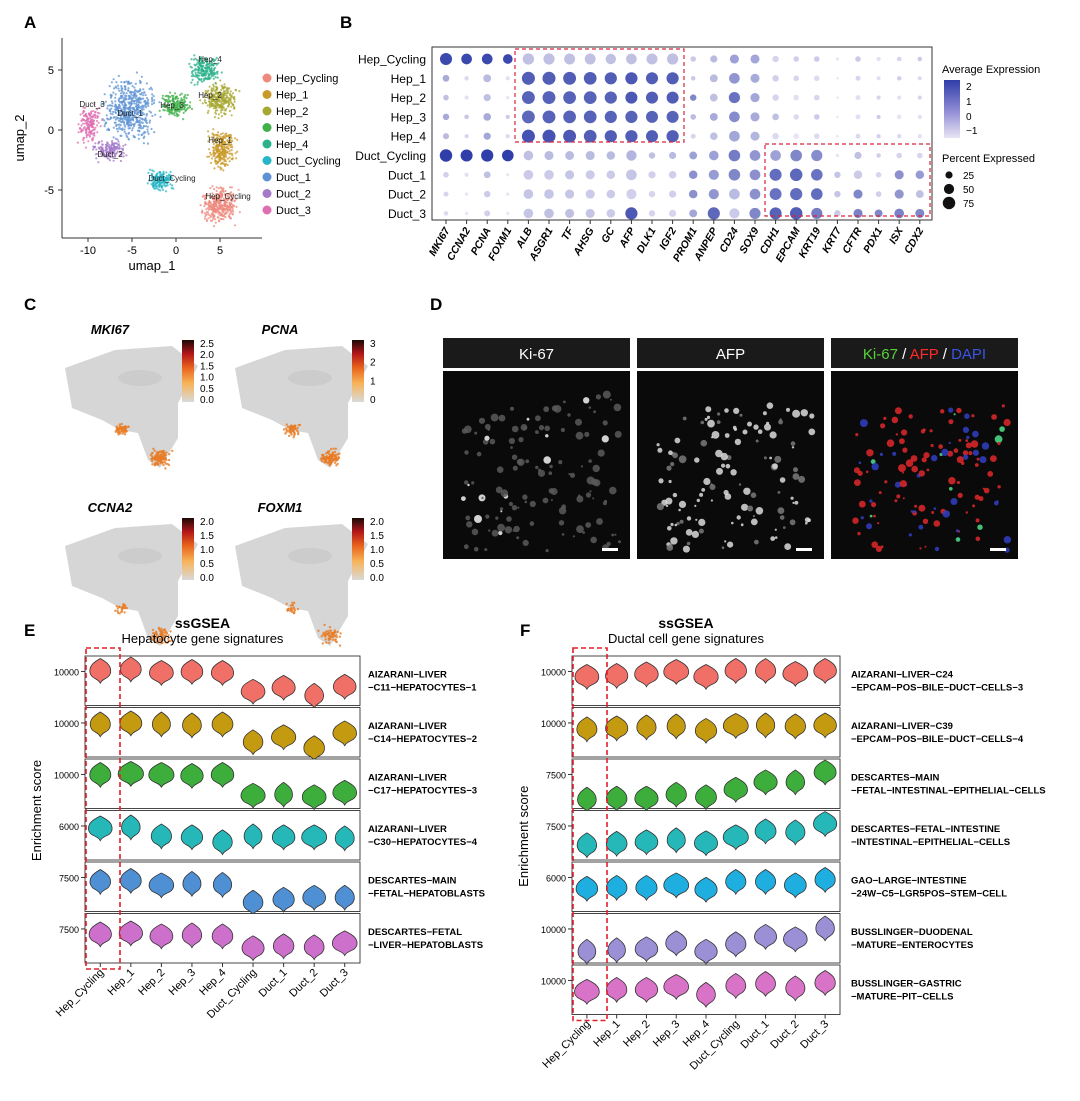 The height and width of the screenshot is (1101, 1080). What do you see at coordinates (755, 1034) in the screenshot?
I see `violin-group-label: Duct_1` at bounding box center [755, 1034].